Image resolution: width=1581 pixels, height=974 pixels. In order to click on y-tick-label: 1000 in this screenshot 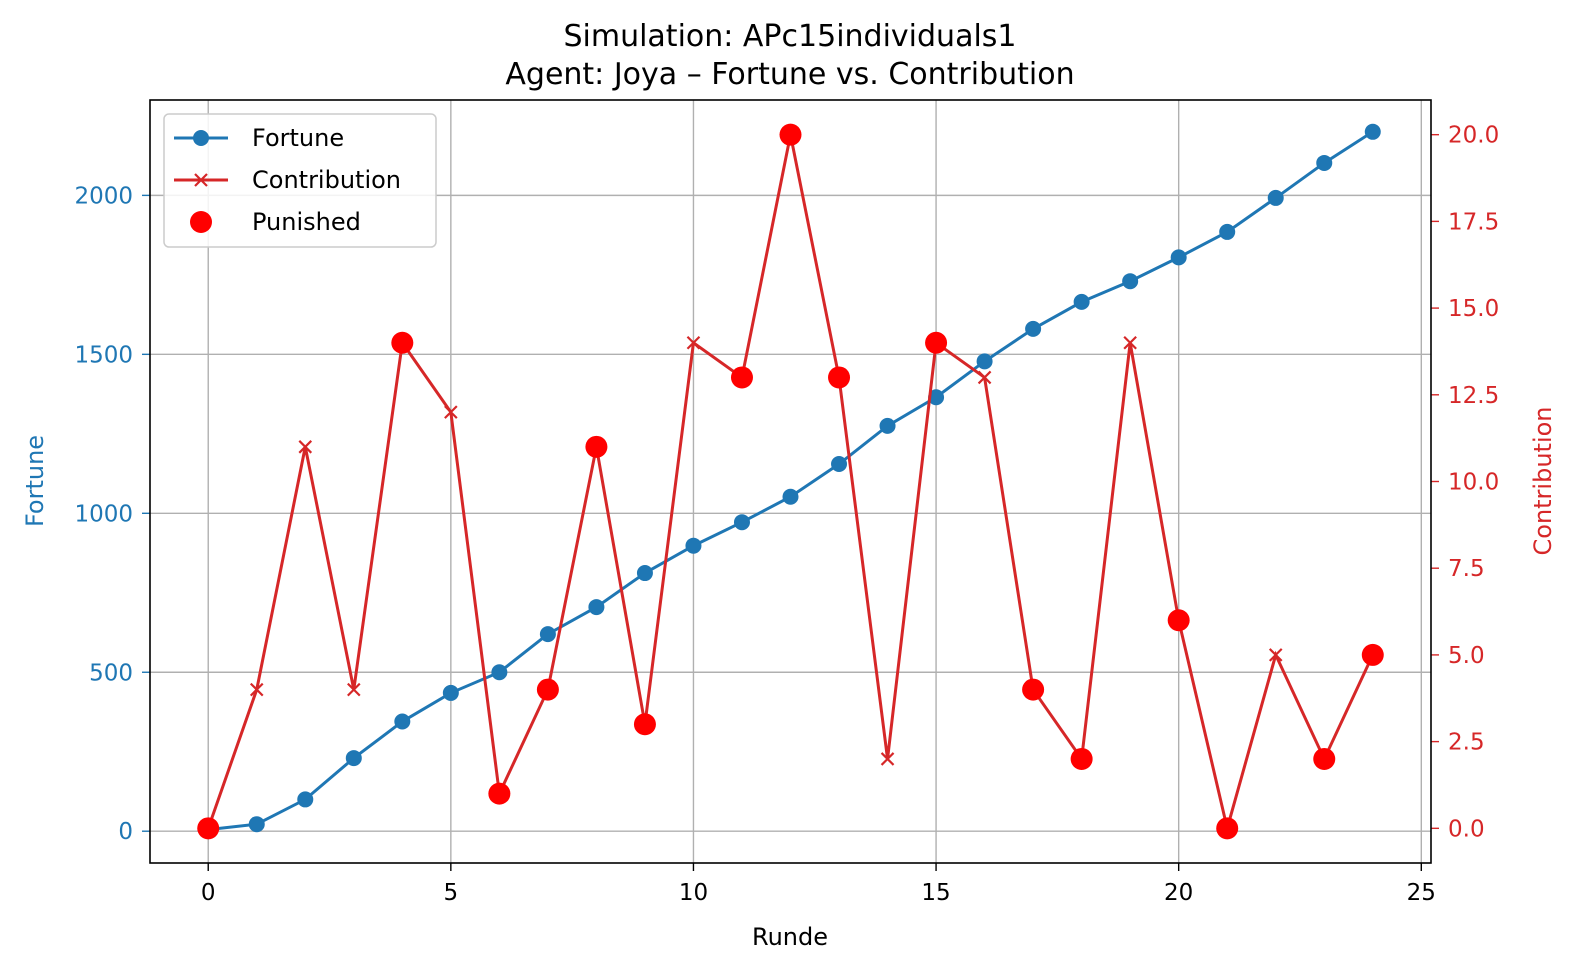, I will do `click(103, 514)`.